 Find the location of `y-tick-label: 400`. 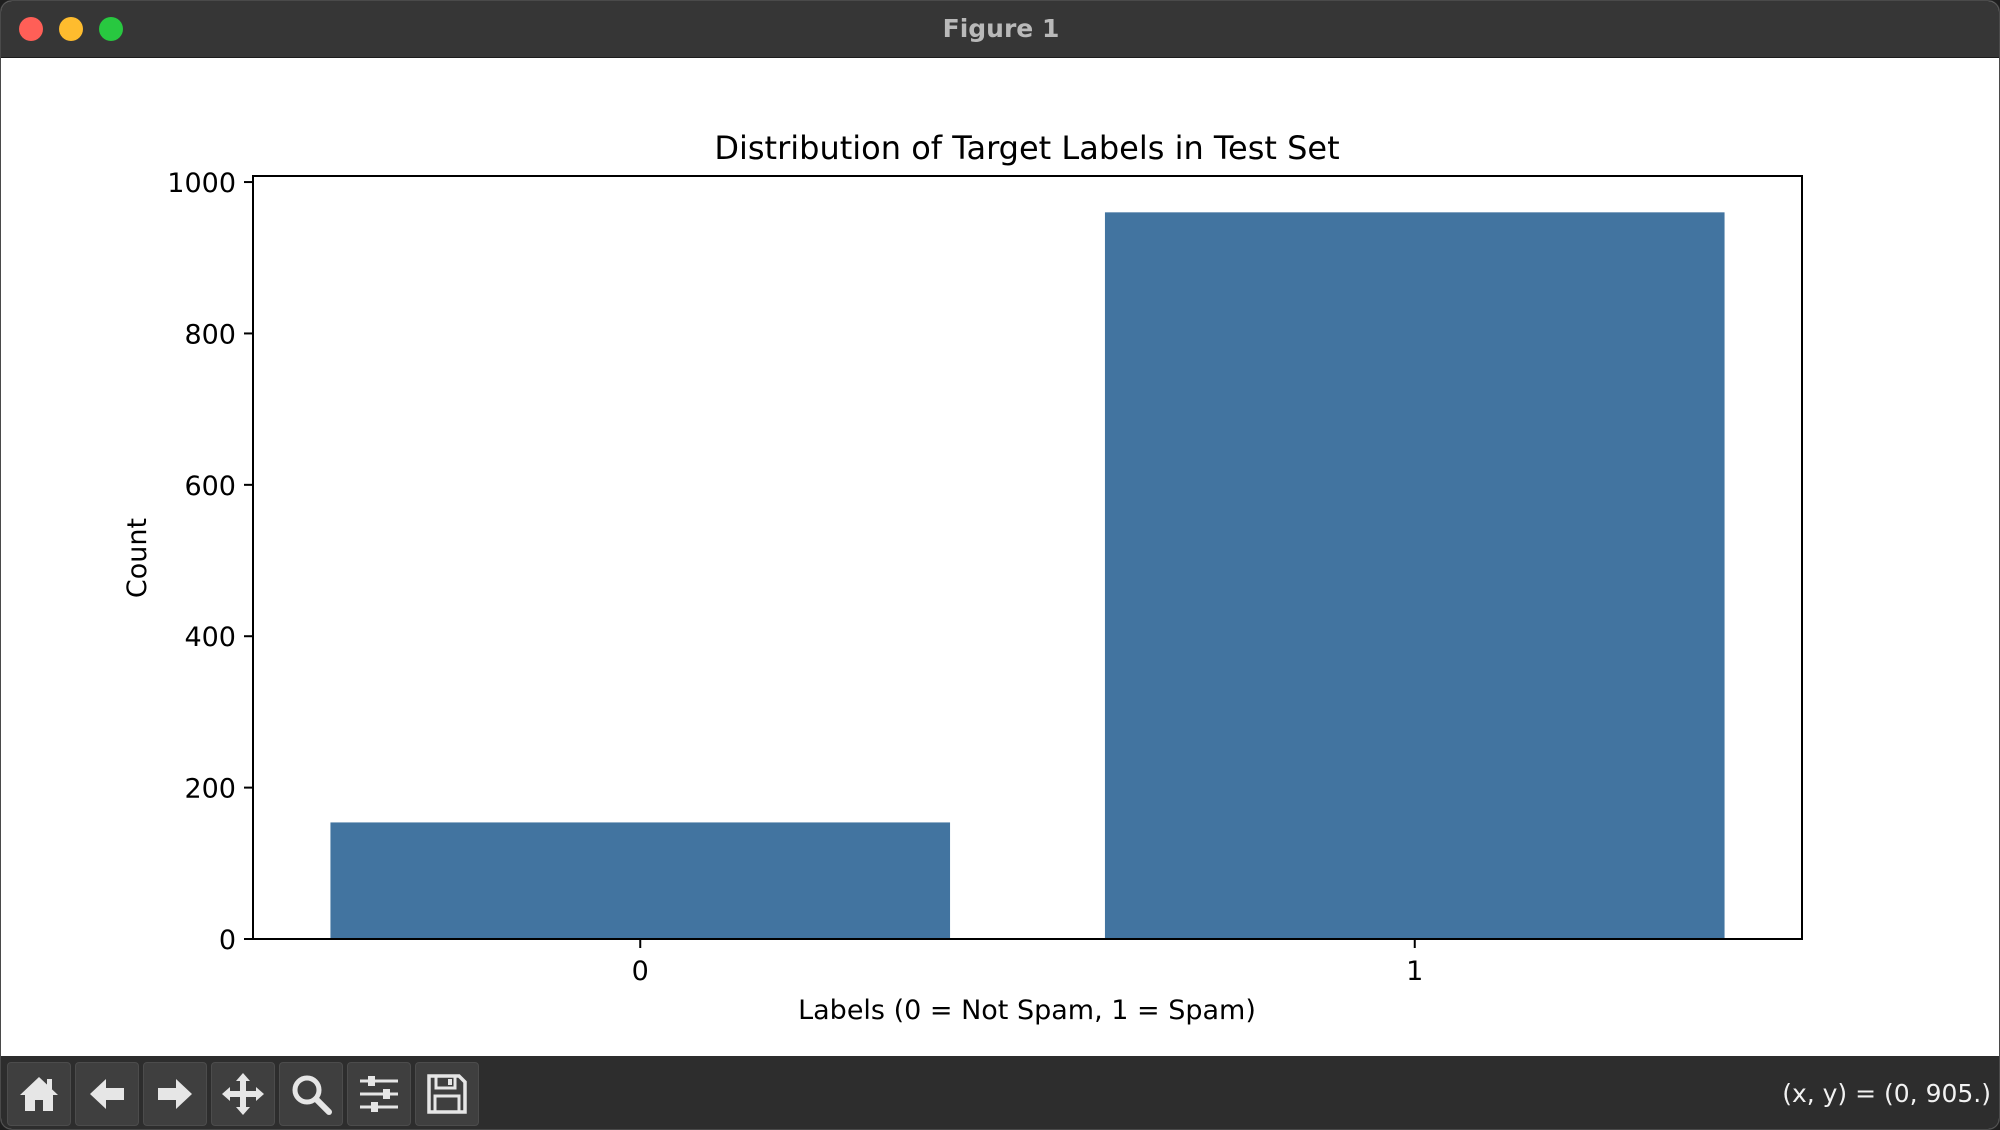

y-tick-label: 400 is located at coordinates (210, 637).